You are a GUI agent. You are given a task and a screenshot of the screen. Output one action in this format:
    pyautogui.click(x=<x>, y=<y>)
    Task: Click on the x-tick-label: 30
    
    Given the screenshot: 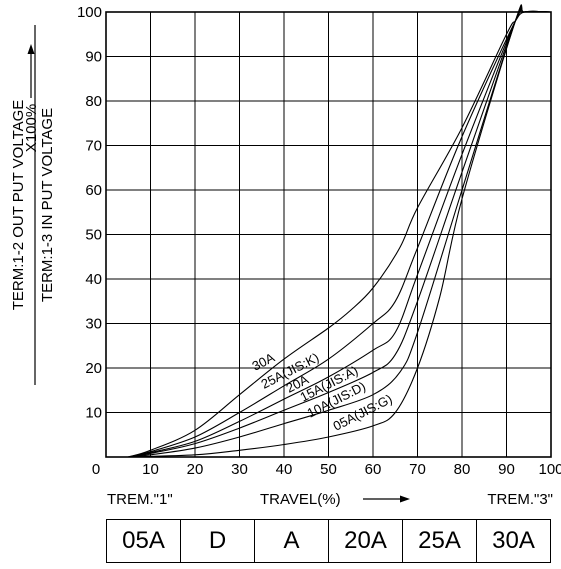 What is the action you would take?
    pyautogui.click(x=239, y=469)
    